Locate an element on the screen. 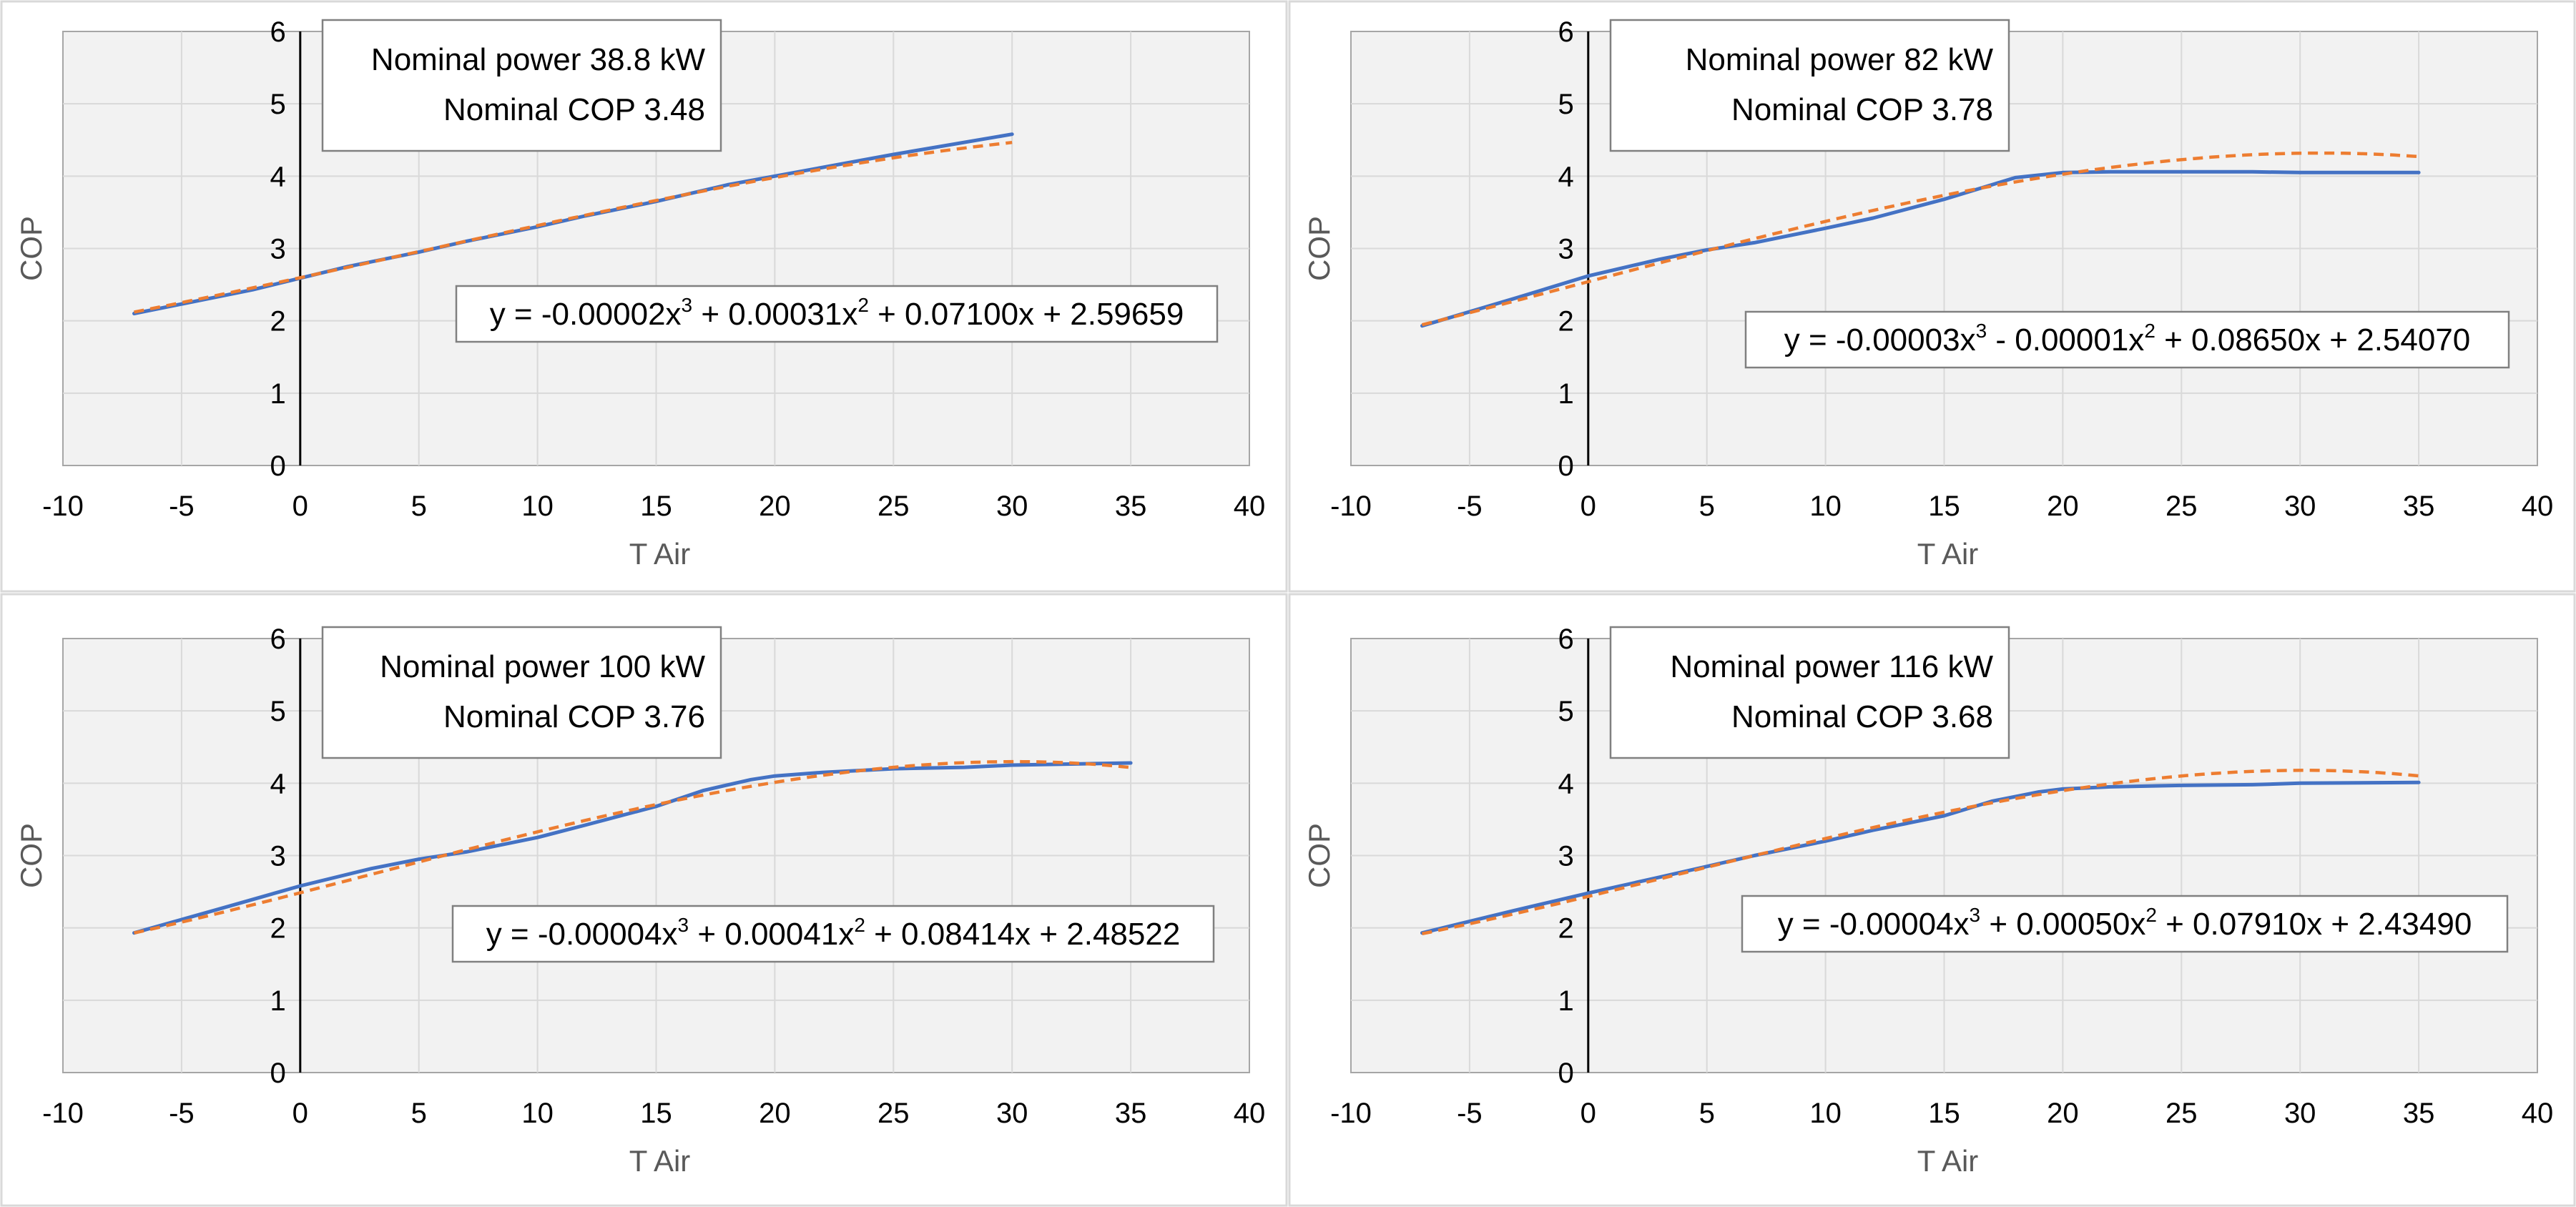 The height and width of the screenshot is (1207, 2576). nominal-power-label: Nominal power 82 kW is located at coordinates (1840, 60).